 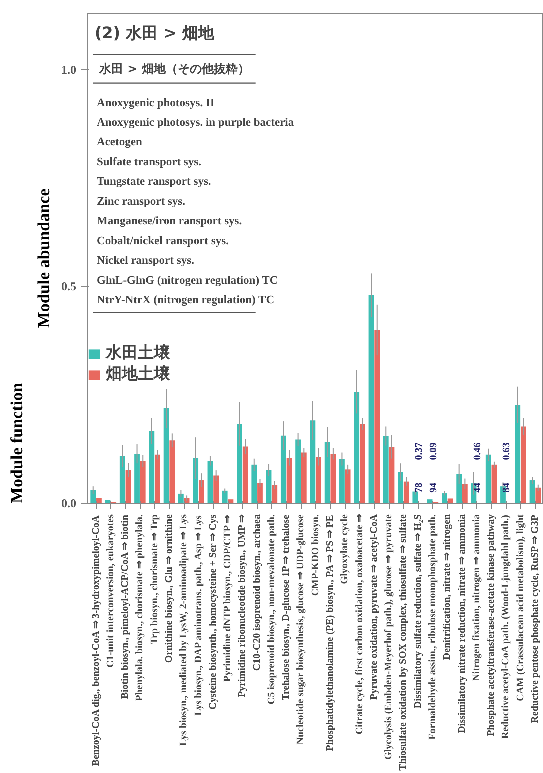 What do you see at coordinates (69, 503) in the screenshot?
I see `y-tick-label: 0.0` at bounding box center [69, 503].